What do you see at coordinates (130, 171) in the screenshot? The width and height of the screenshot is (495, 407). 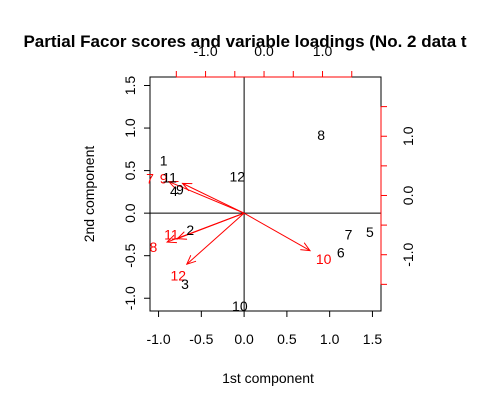 I see `left-tick-label: 0.5` at bounding box center [130, 171].